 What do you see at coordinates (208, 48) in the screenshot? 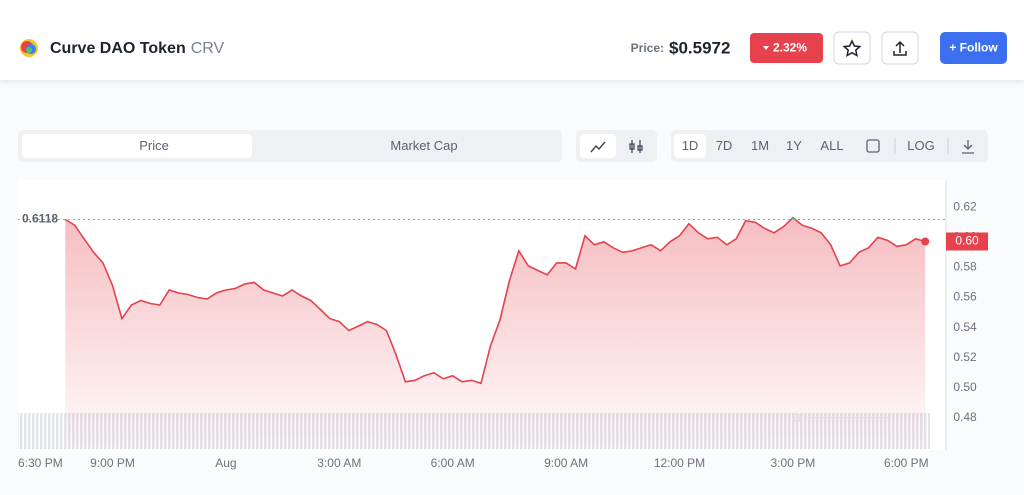
I see `token-symbol: CRV` at bounding box center [208, 48].